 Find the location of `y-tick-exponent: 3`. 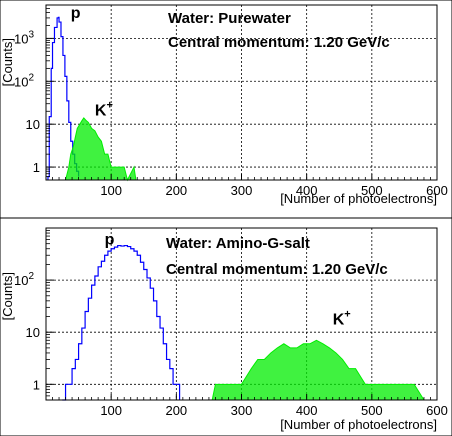

y-tick-exponent: 3 is located at coordinates (31, 34).